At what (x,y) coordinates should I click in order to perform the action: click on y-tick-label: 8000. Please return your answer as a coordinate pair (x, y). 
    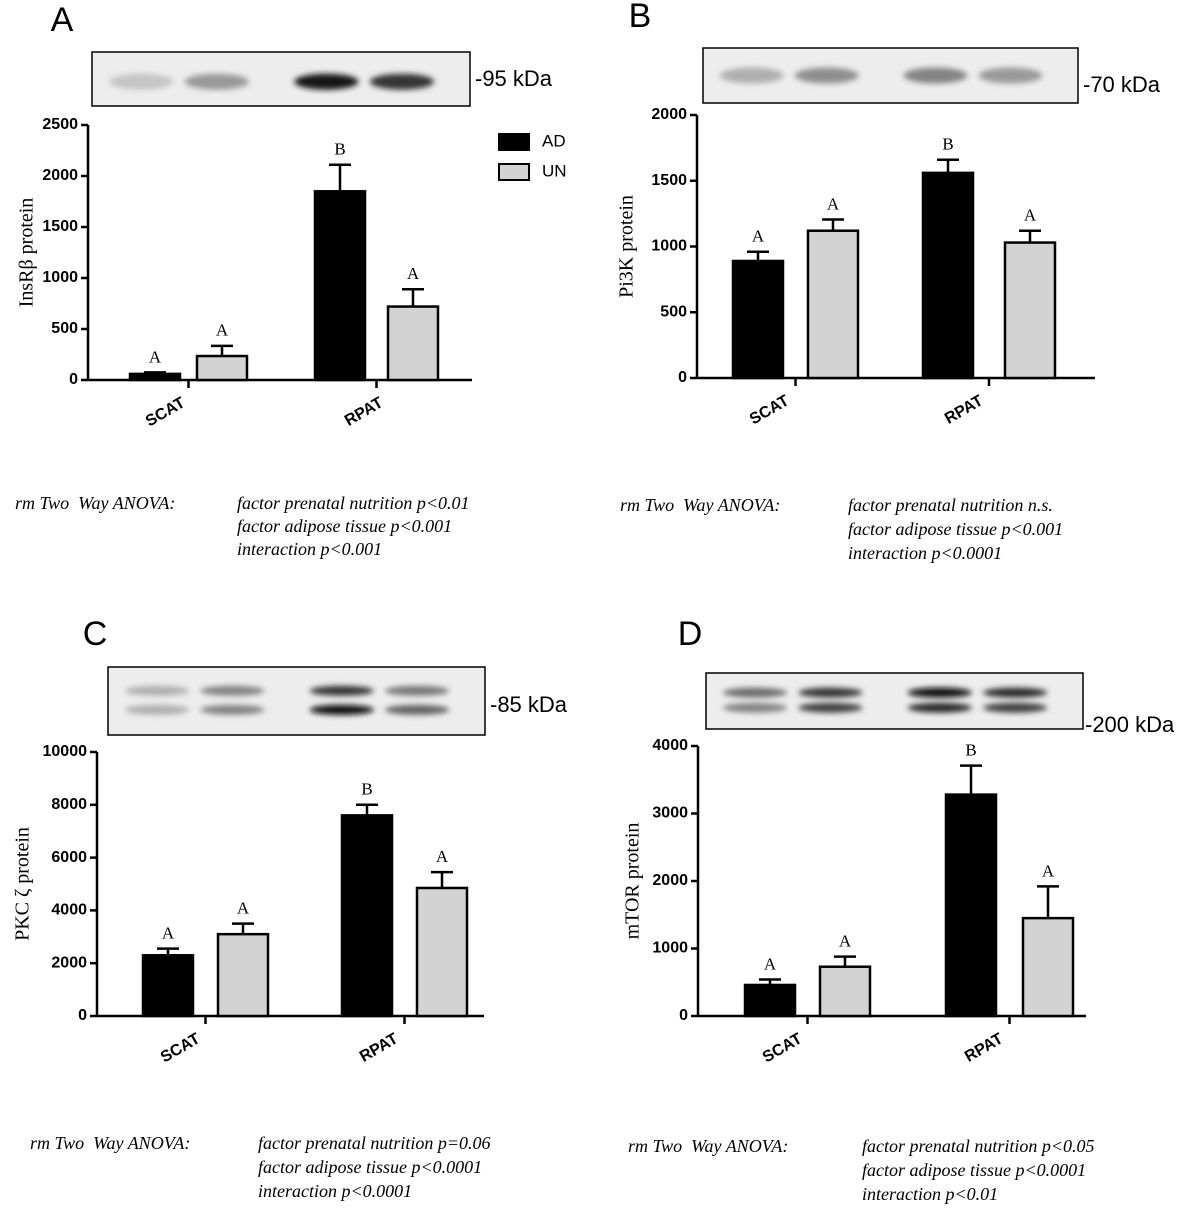
    Looking at the image, I should click on (69, 804).